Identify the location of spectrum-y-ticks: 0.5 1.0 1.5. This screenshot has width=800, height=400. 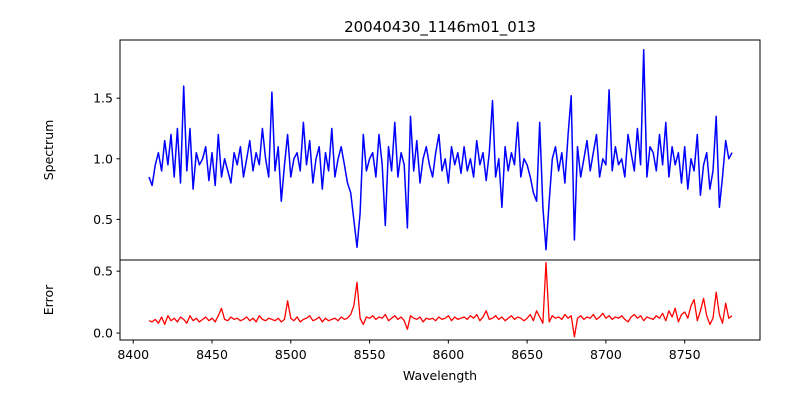
(106, 159).